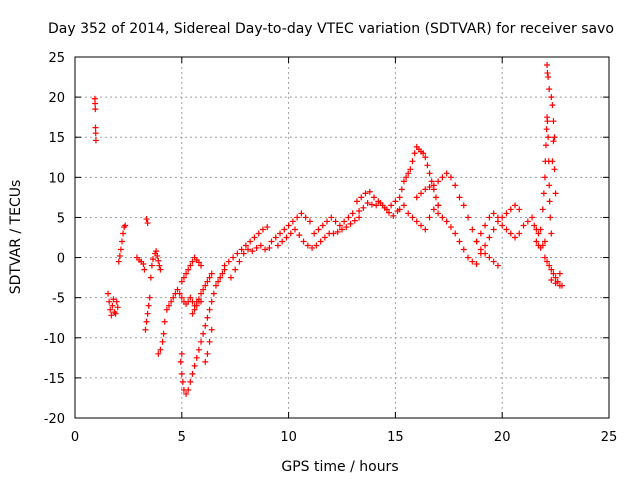 The width and height of the screenshot is (640, 480). What do you see at coordinates (75, 437) in the screenshot?
I see `x-tick-label: 0` at bounding box center [75, 437].